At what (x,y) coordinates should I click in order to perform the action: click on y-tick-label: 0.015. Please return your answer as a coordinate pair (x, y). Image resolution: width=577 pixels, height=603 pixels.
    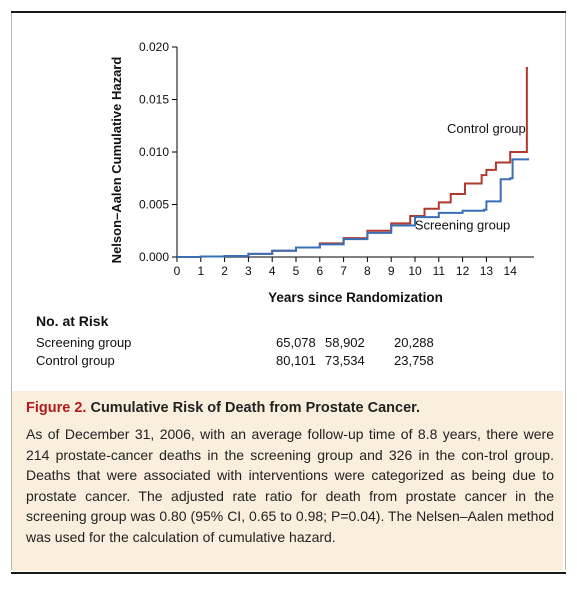
    Looking at the image, I should click on (154, 100).